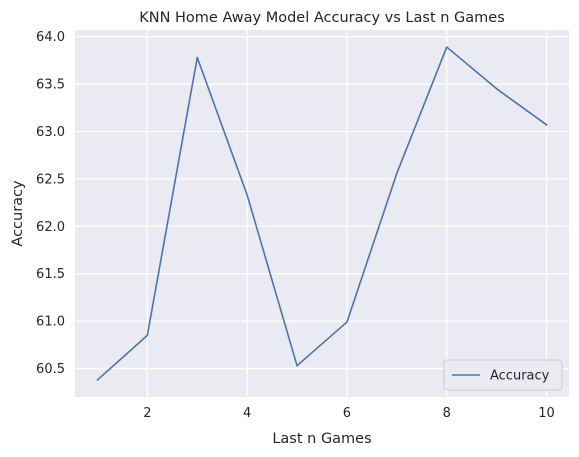  I want to click on legend-label-accuracy: Accuracy, so click(520, 376).